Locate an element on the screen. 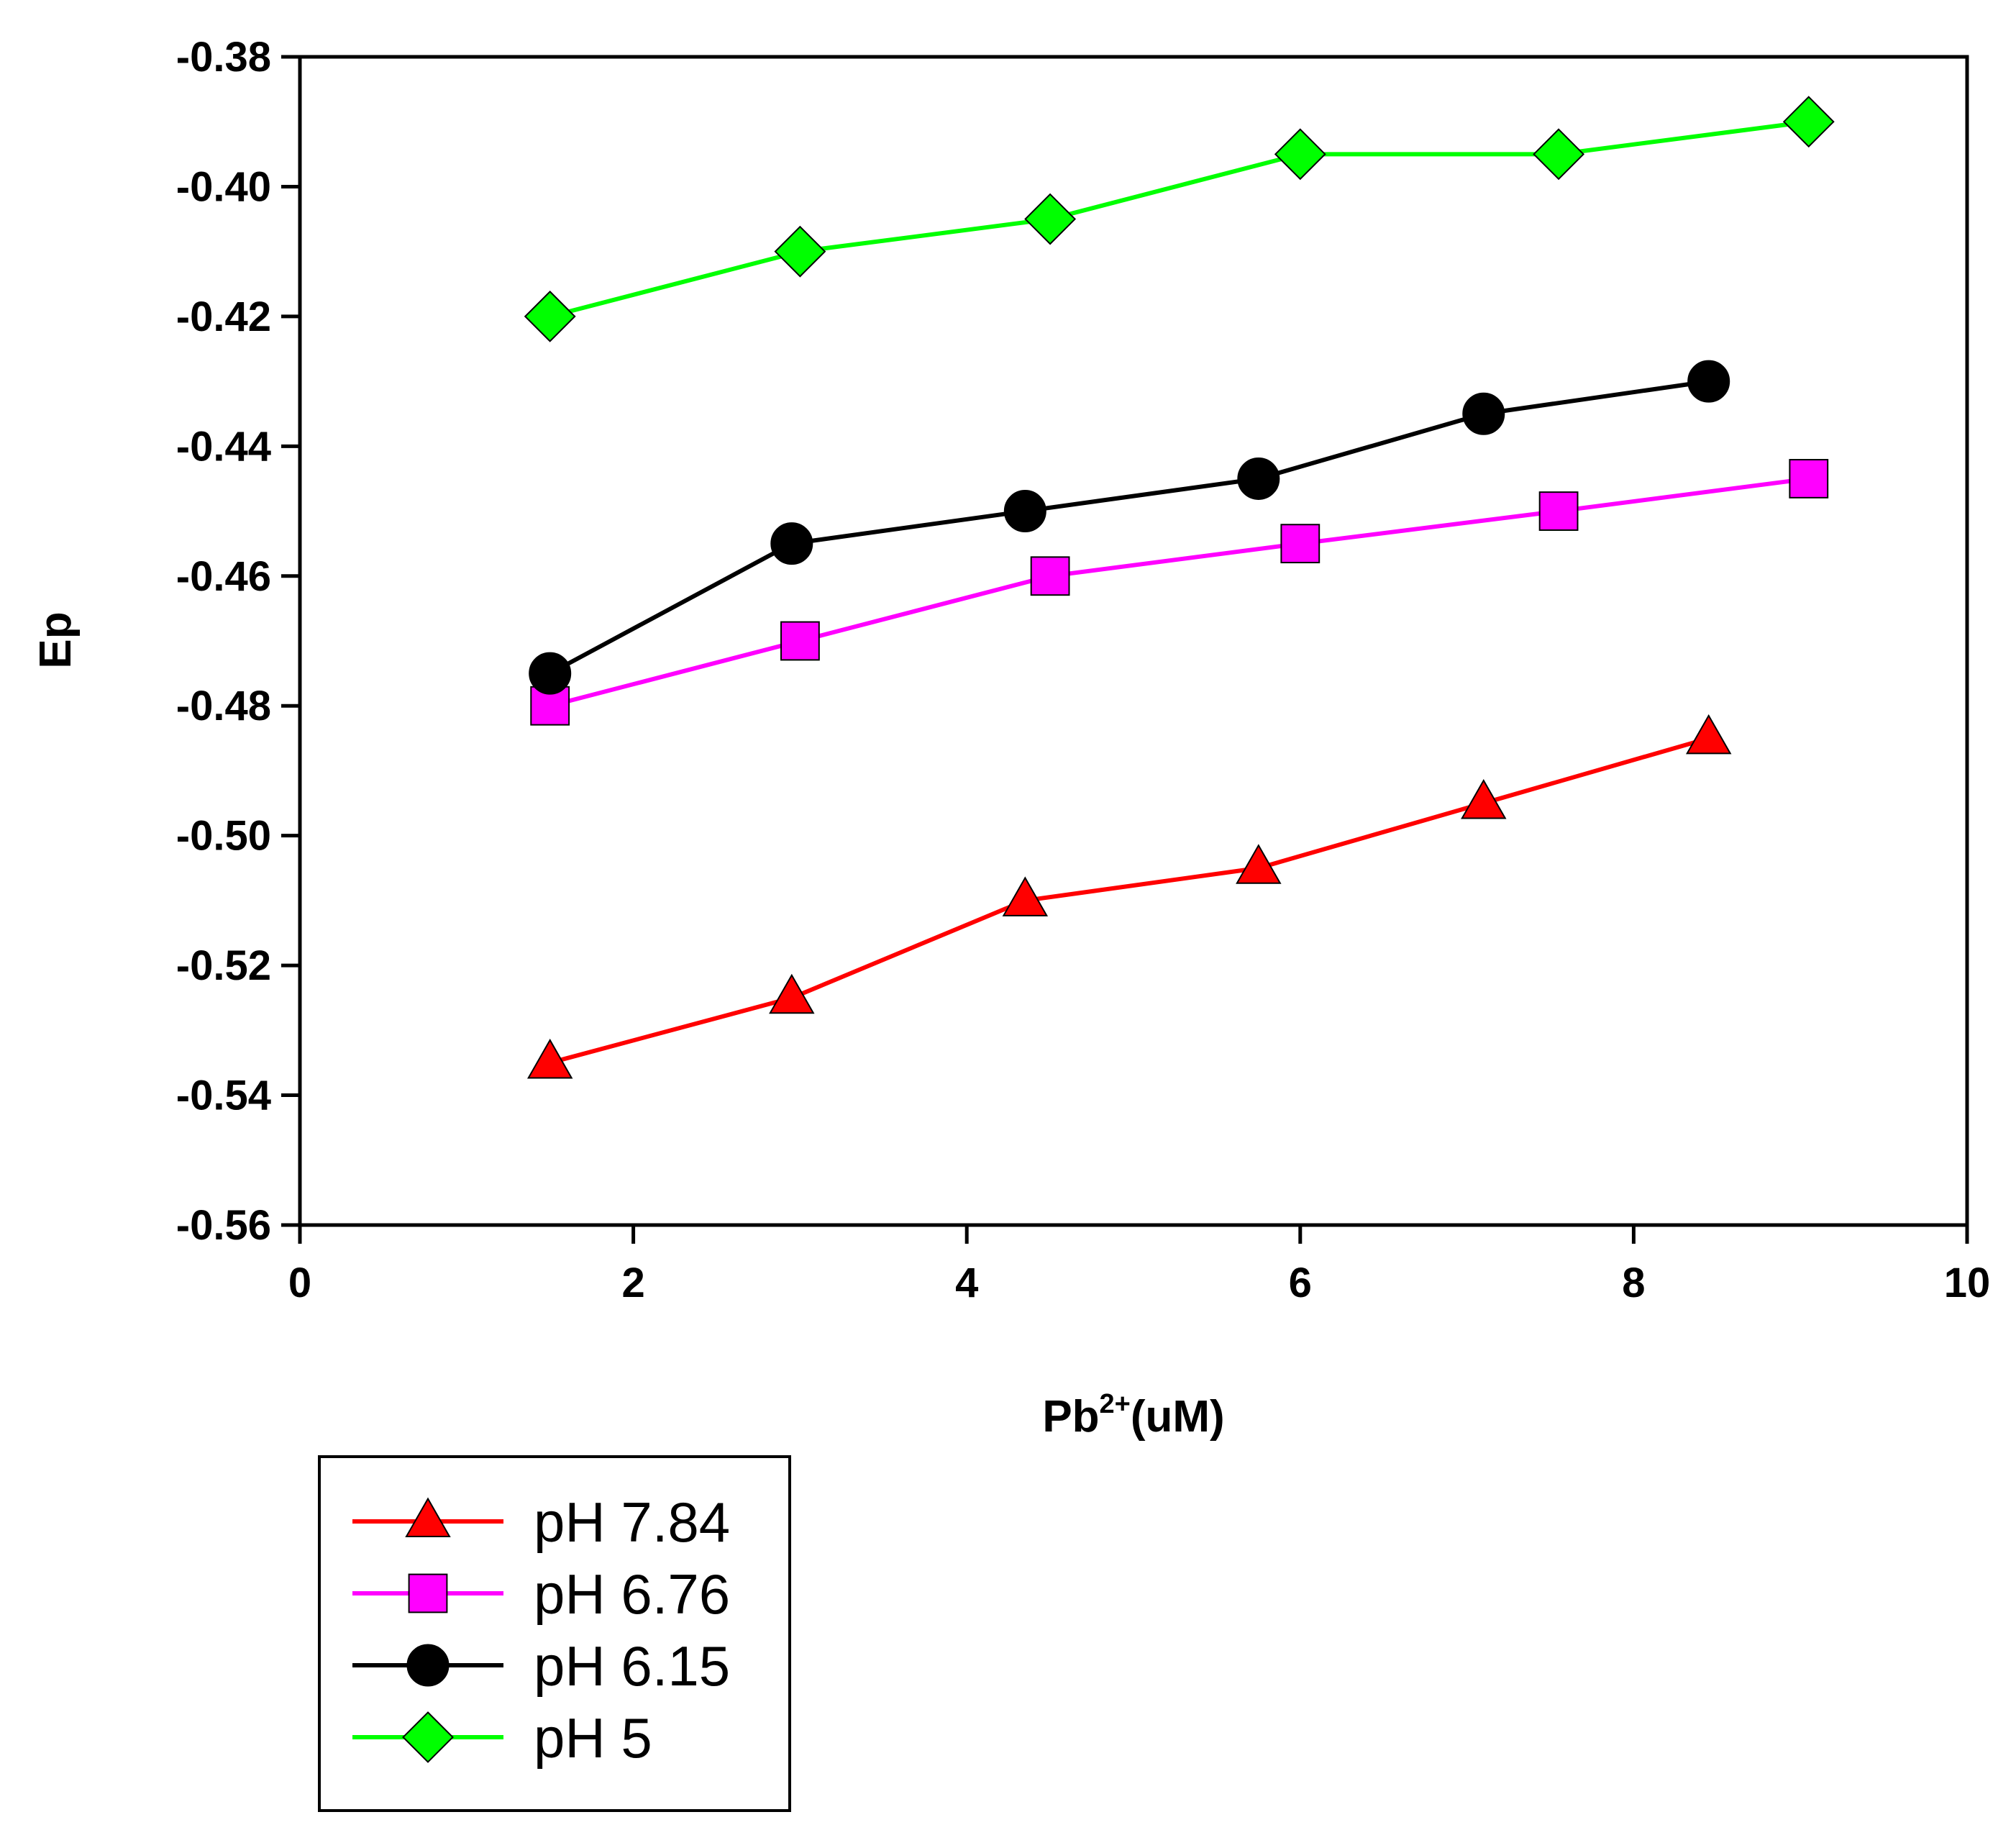 This screenshot has height=1830, width=2016. legend-item-ph-6-15: pH 6.15 is located at coordinates (541, 1666).